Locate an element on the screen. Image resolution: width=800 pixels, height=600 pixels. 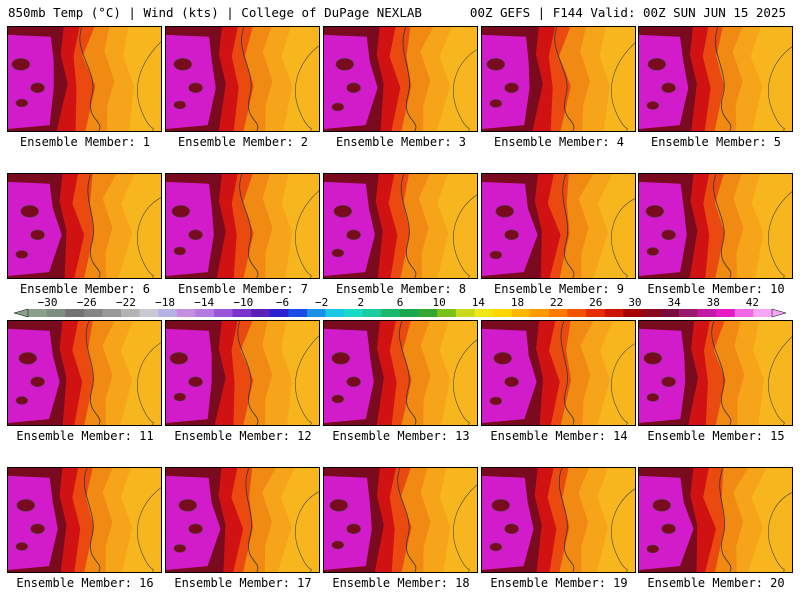
ensemble-member-label: Ensemble Member: 19 is located at coordinates (559, 583).